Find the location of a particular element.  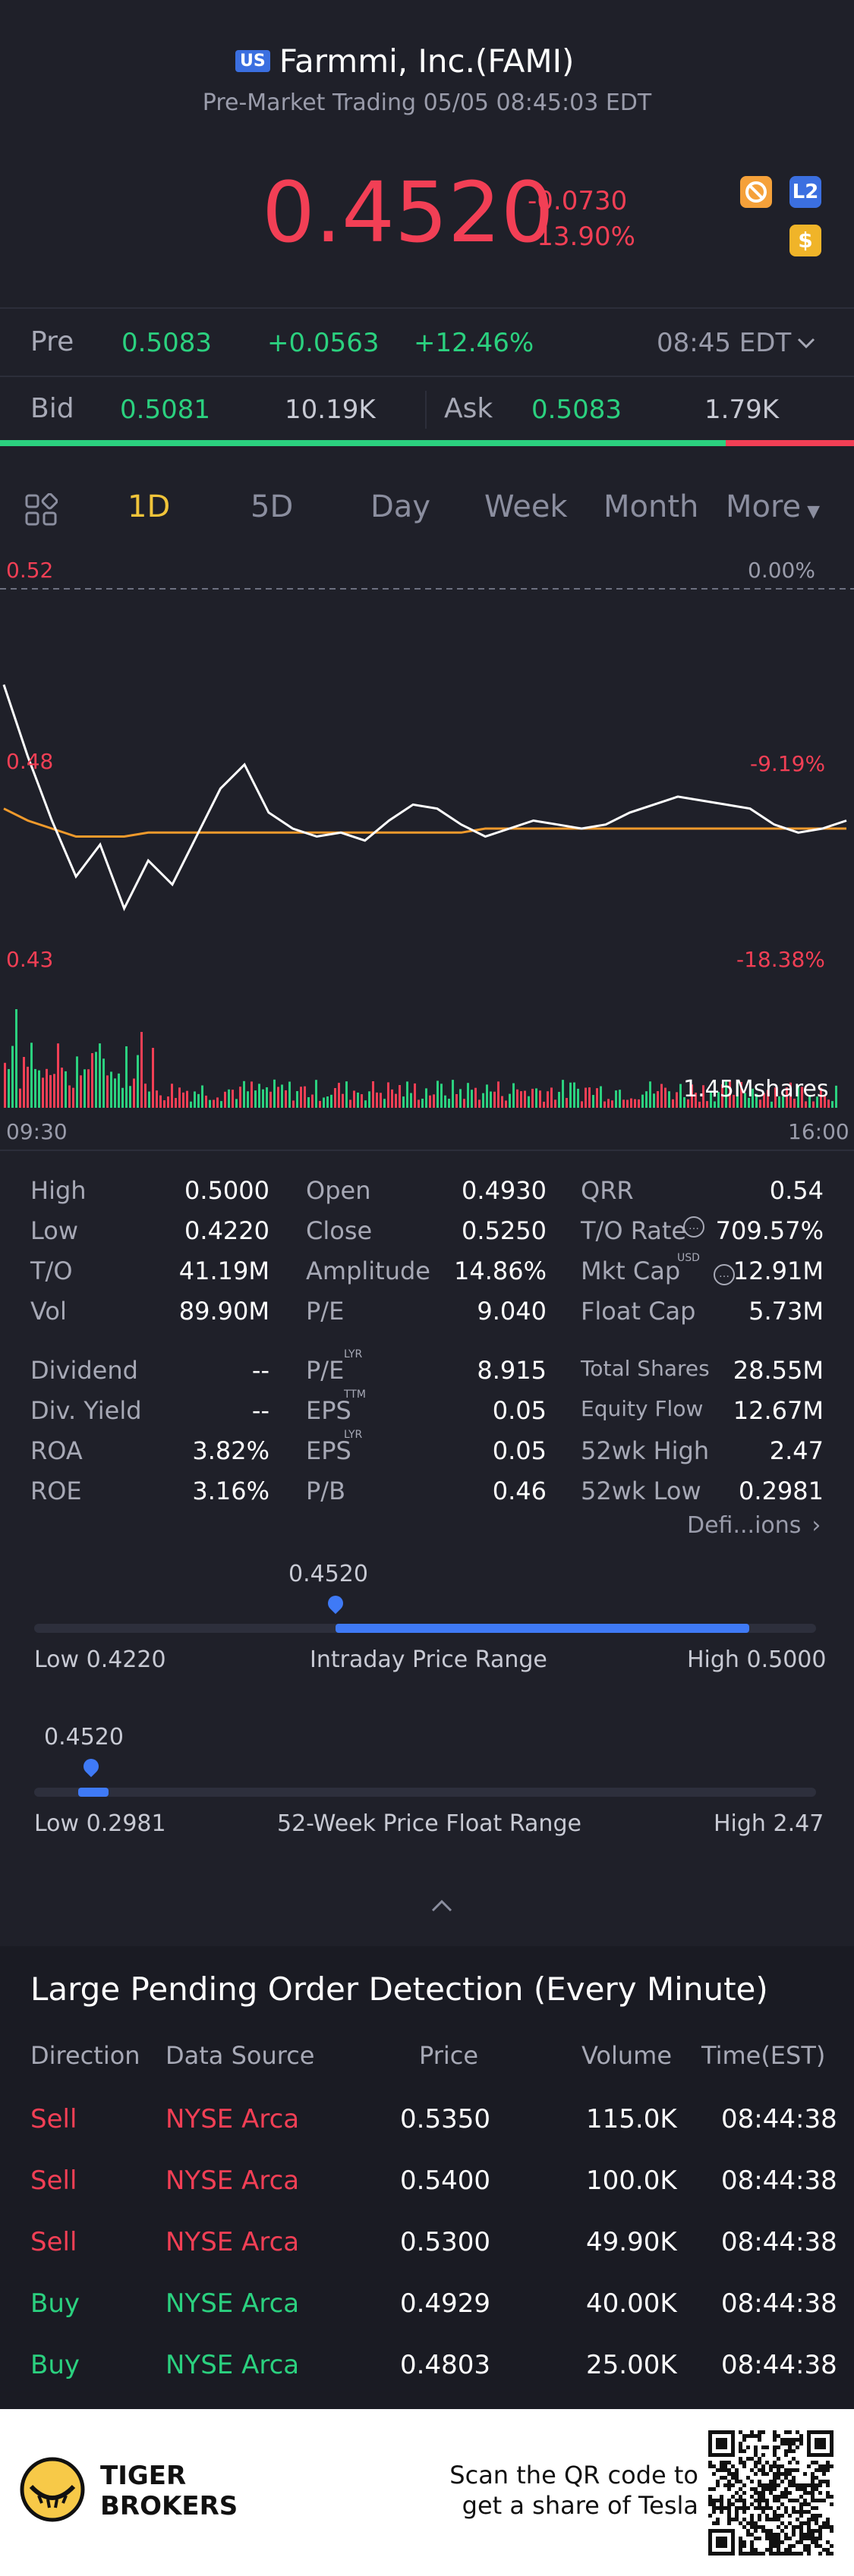

collapse-chevron-up-icon is located at coordinates (442, 1906).